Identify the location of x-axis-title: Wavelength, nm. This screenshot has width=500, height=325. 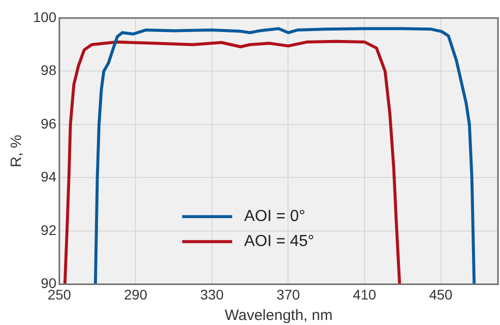
(278, 315).